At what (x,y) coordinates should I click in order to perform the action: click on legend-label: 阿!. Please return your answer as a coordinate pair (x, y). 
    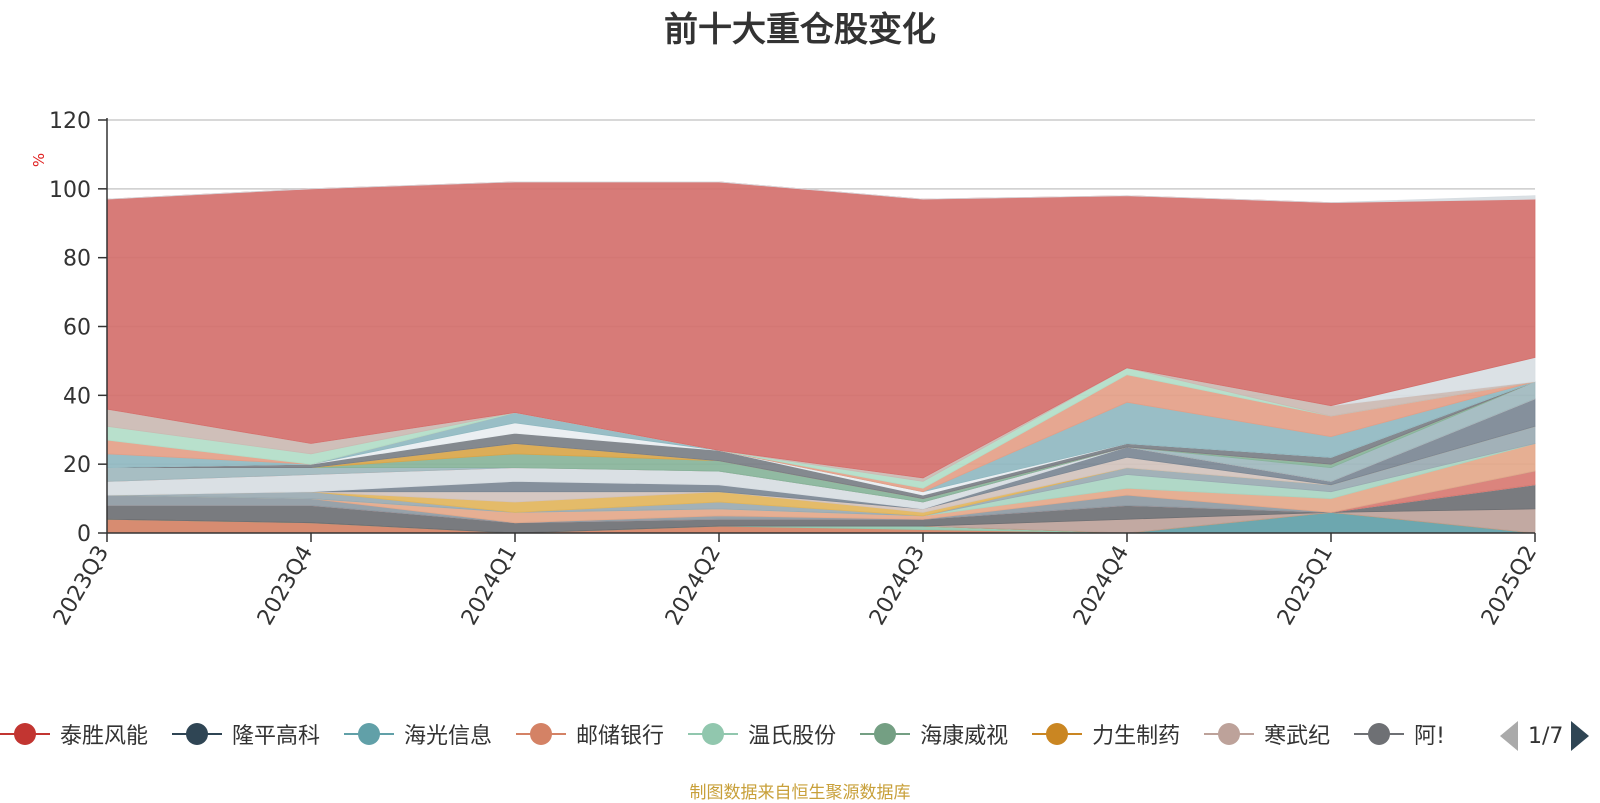
    Looking at the image, I should click on (1429, 736).